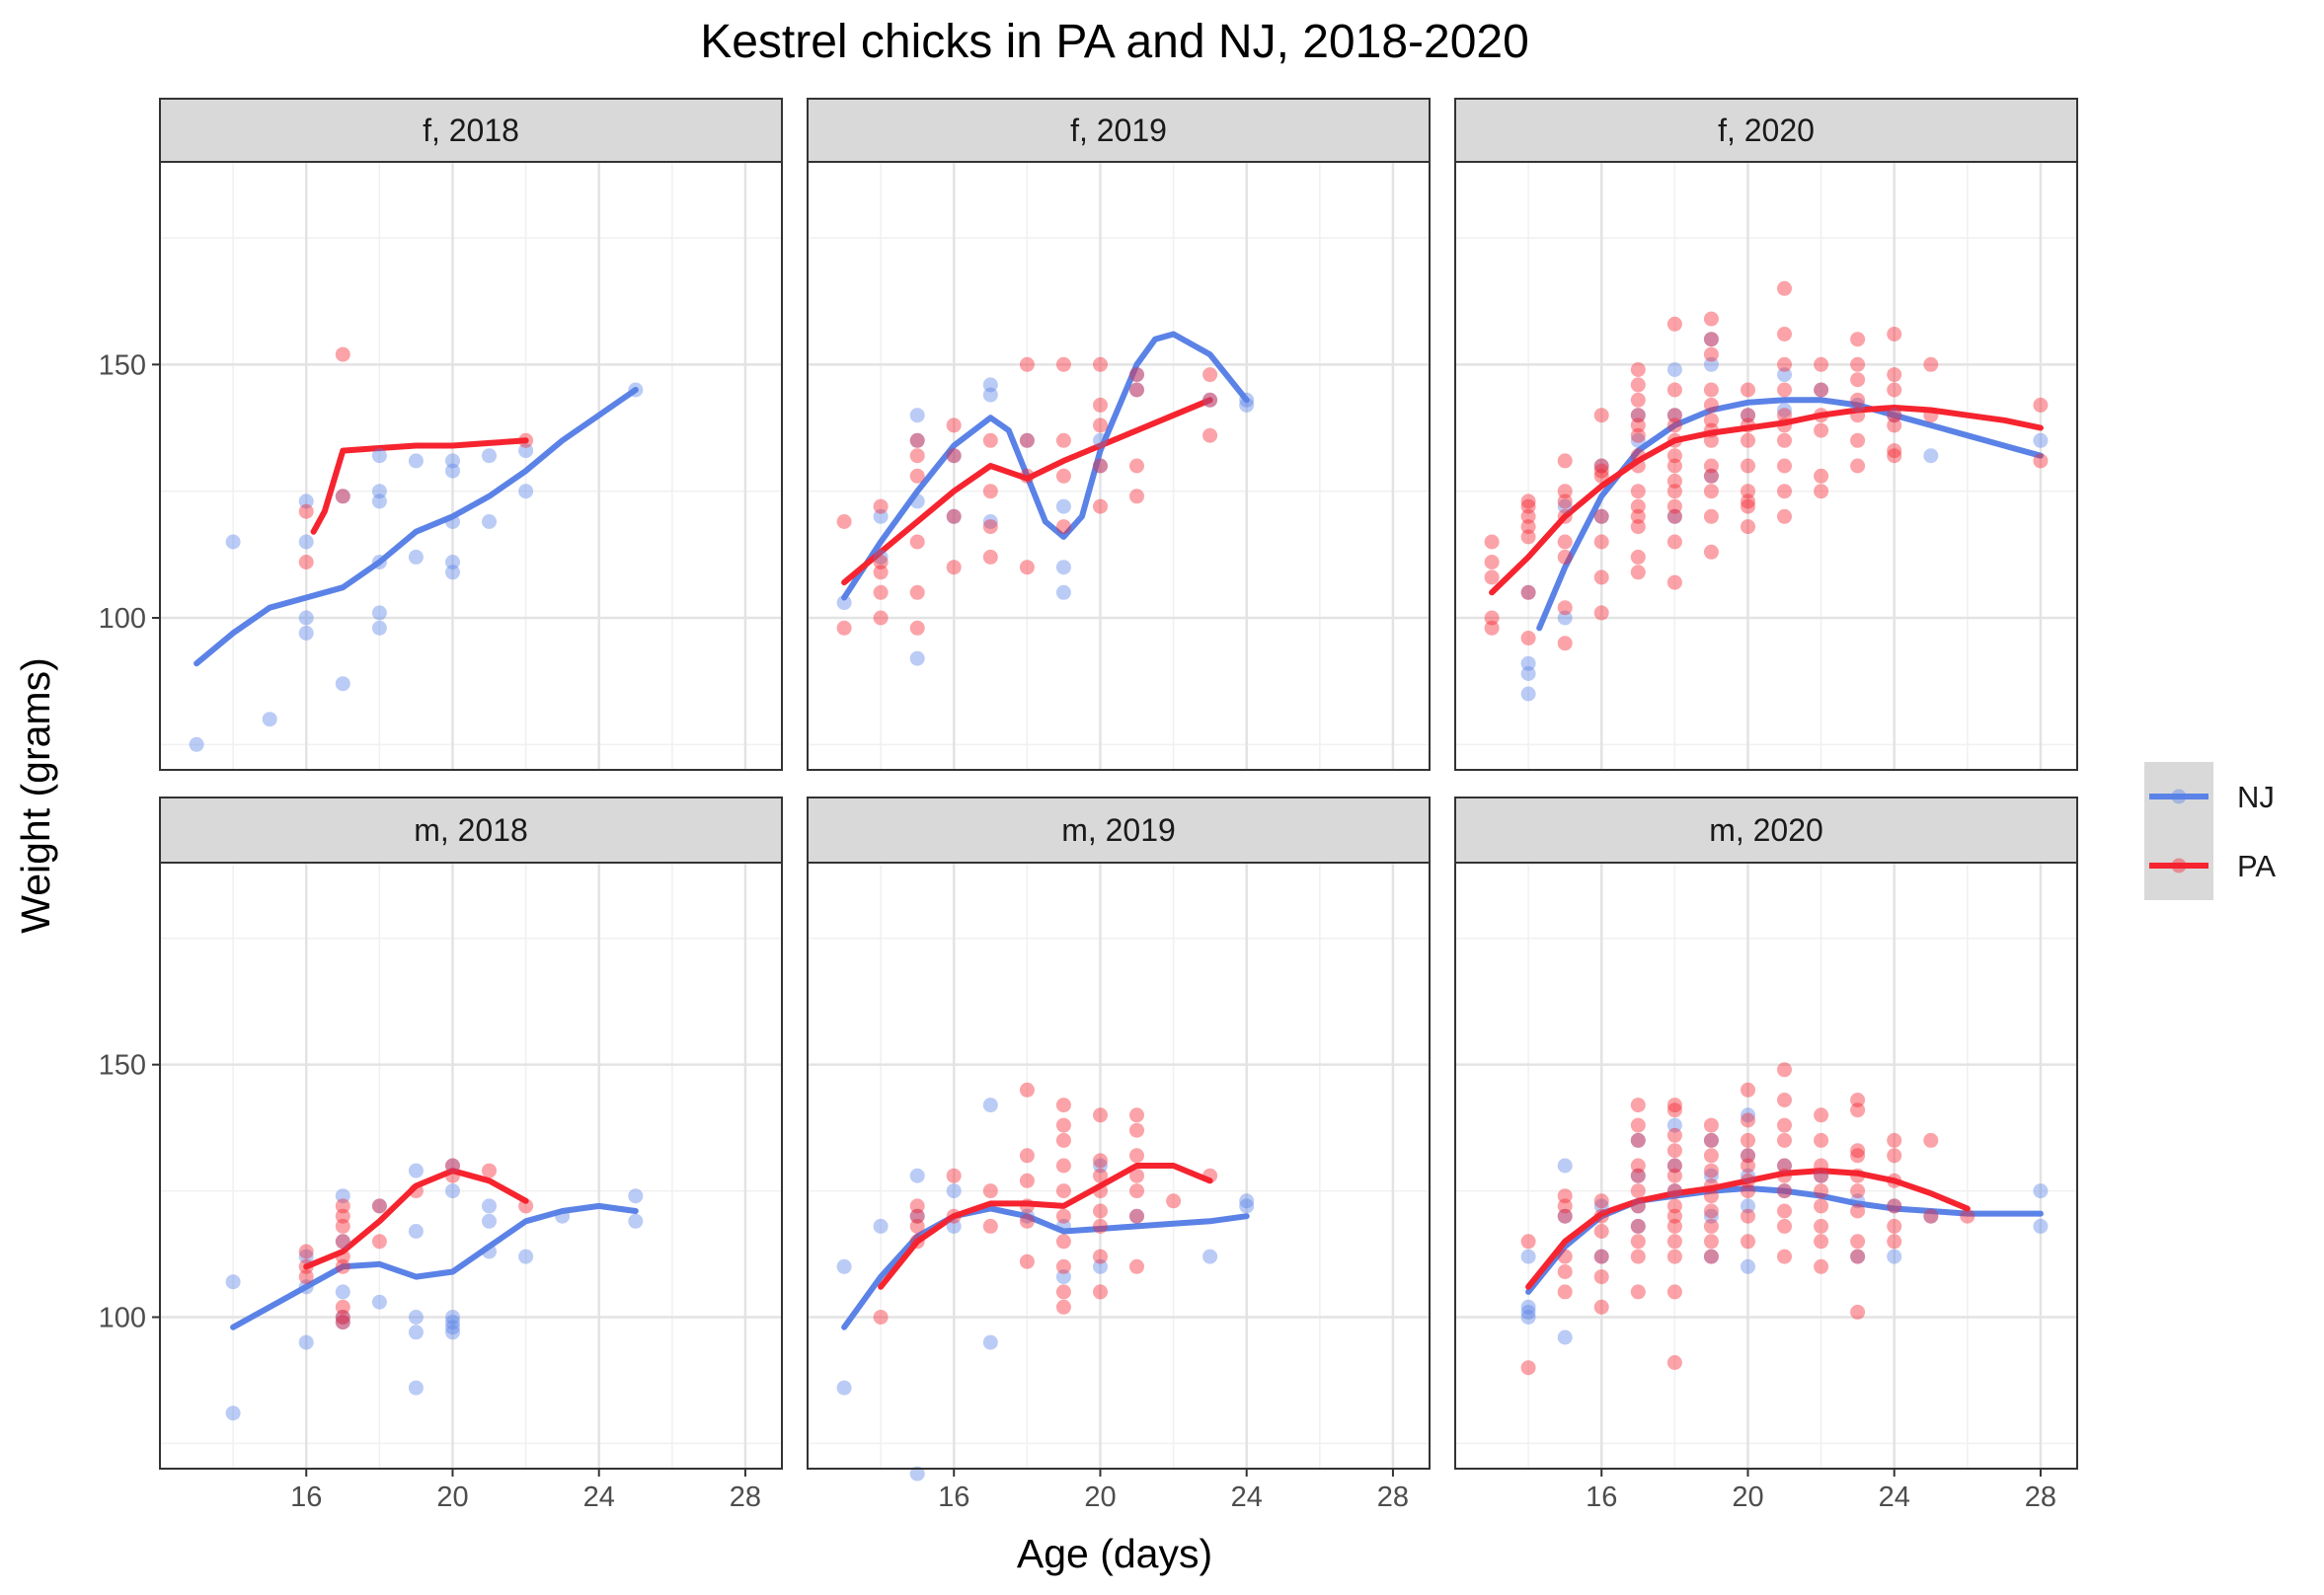  Describe the element at coordinates (2256, 797) in the screenshot. I see `legend-label-nj: NJ` at that location.